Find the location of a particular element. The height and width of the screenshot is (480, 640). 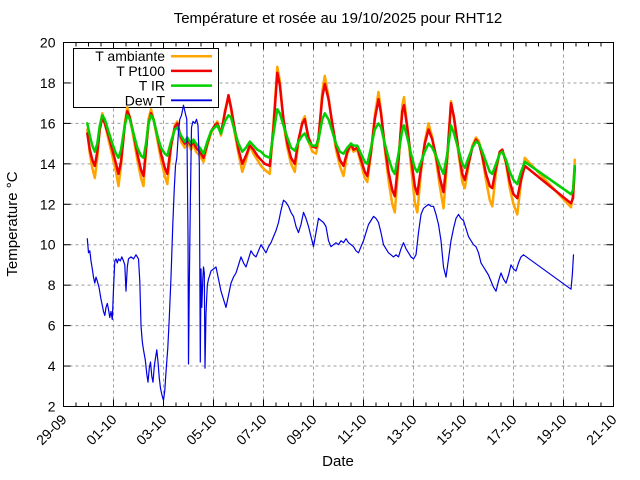

x-axis-label: Date is located at coordinates (338, 461).